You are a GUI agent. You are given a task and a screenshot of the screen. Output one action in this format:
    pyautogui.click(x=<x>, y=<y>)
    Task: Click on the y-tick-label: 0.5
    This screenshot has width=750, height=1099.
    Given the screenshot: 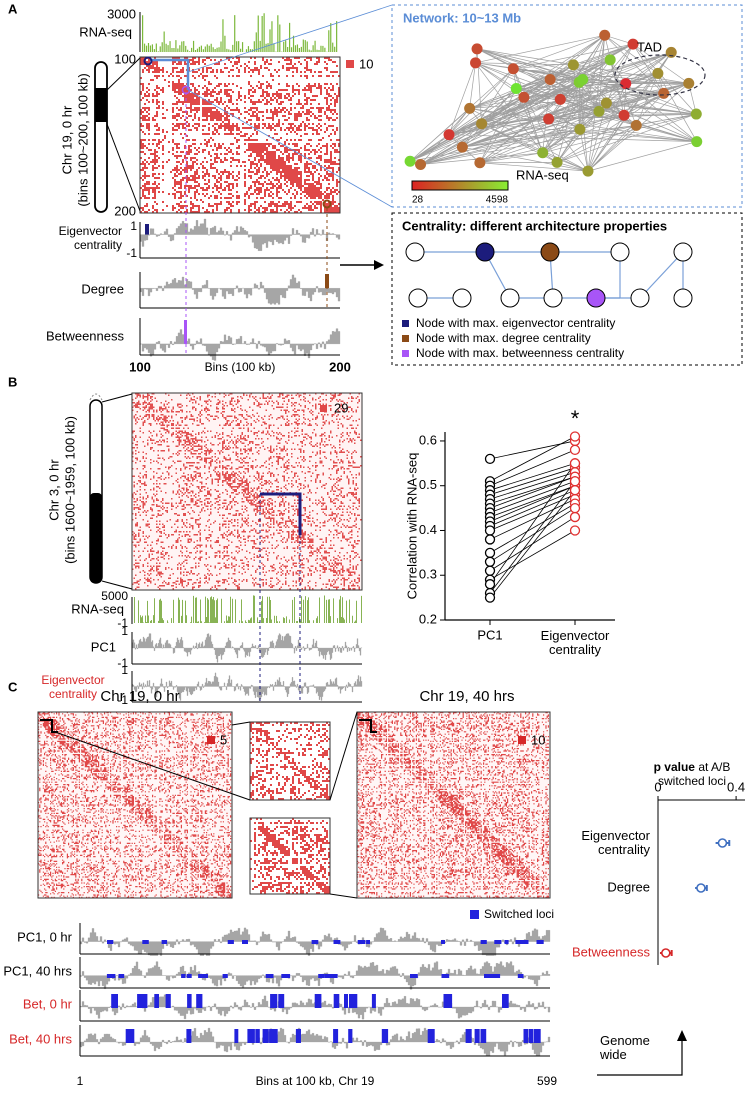 What is the action you would take?
    pyautogui.click(x=428, y=484)
    